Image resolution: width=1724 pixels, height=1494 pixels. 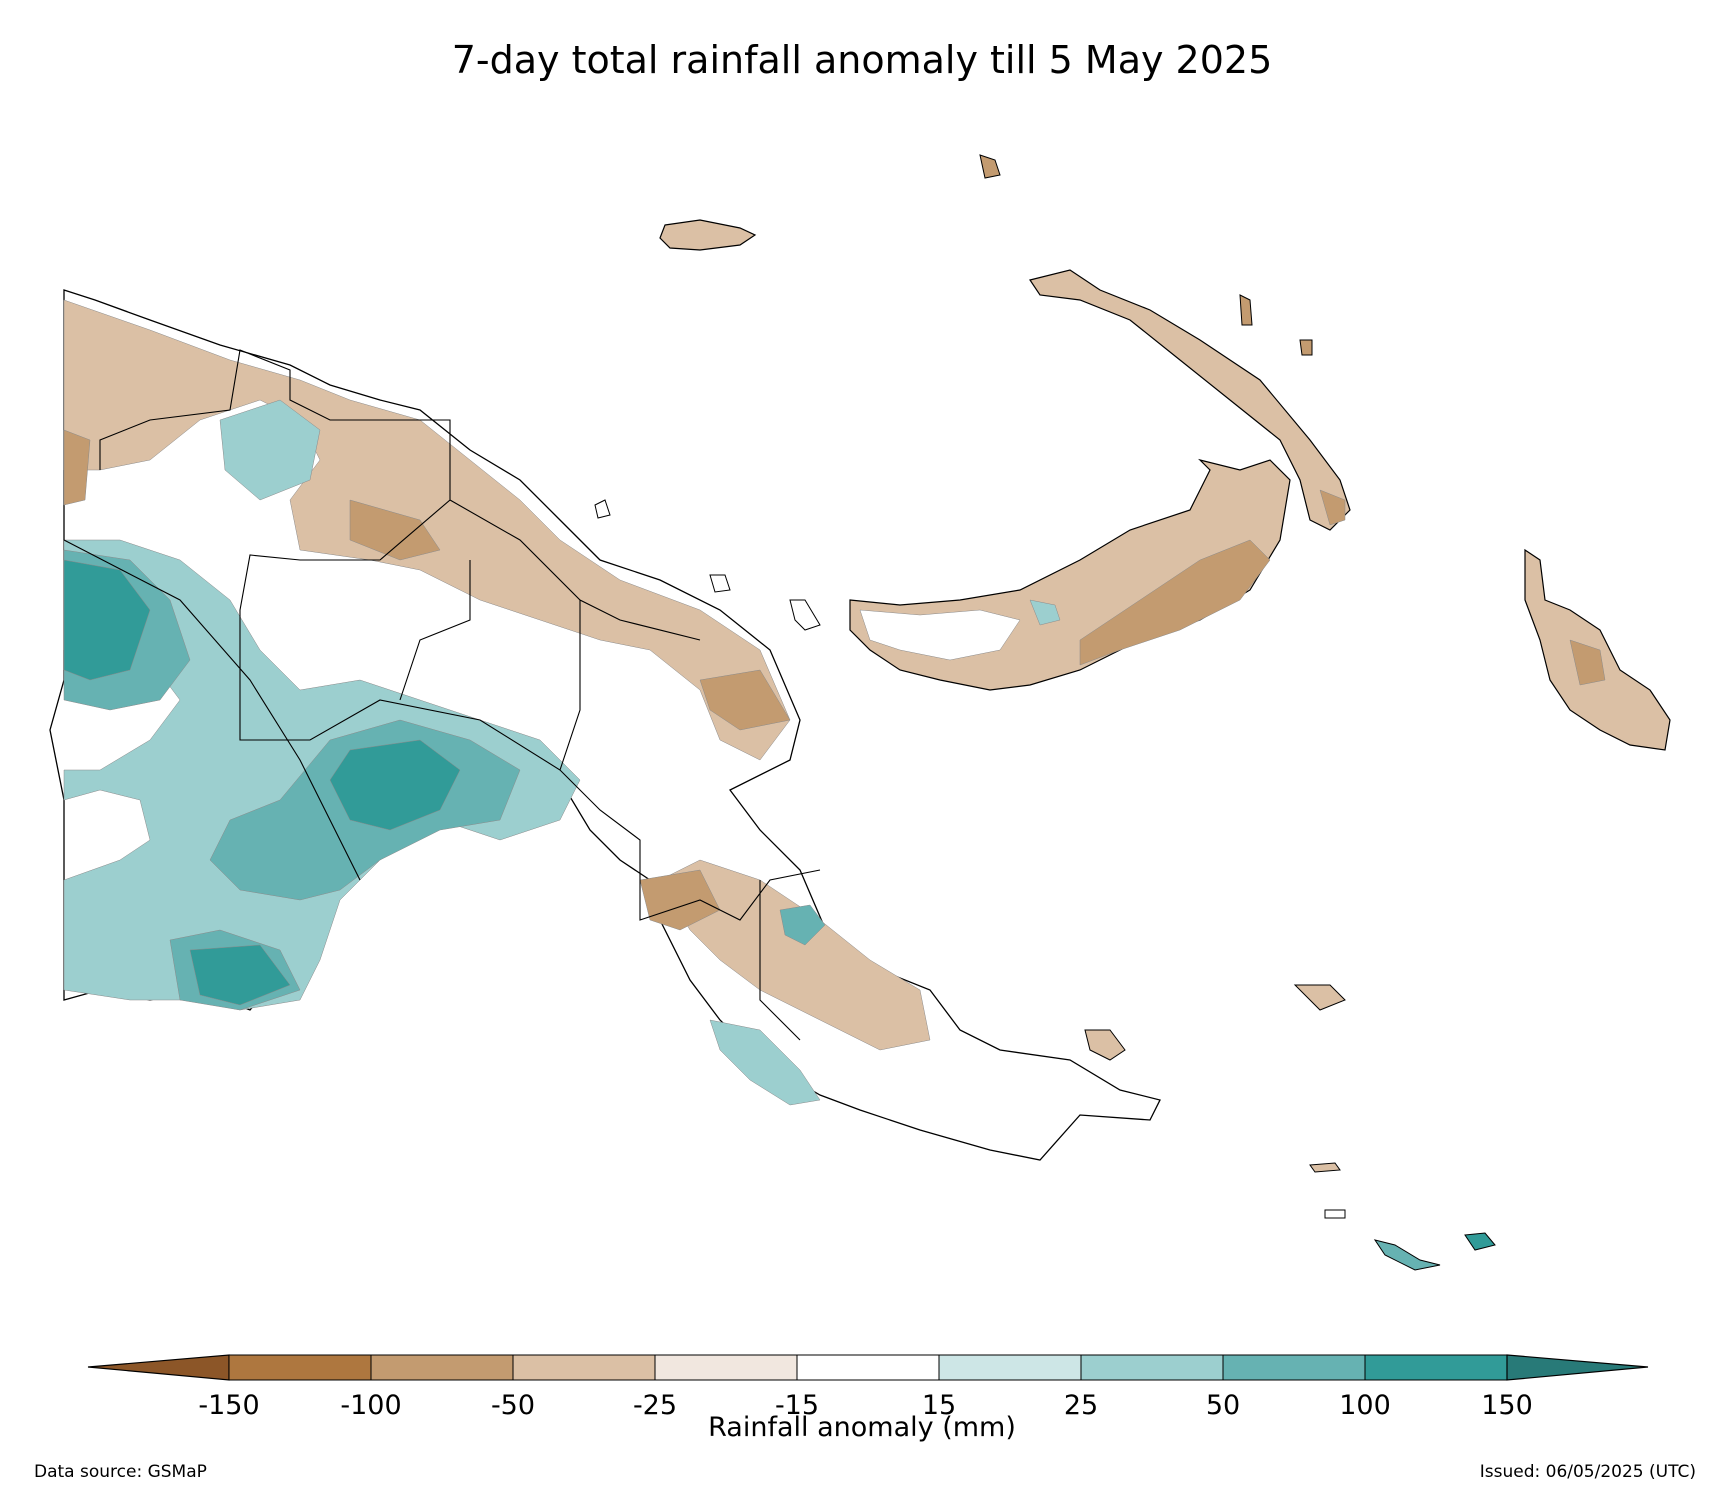 I want to click on dry-zone-south, so click(x=680, y=900).